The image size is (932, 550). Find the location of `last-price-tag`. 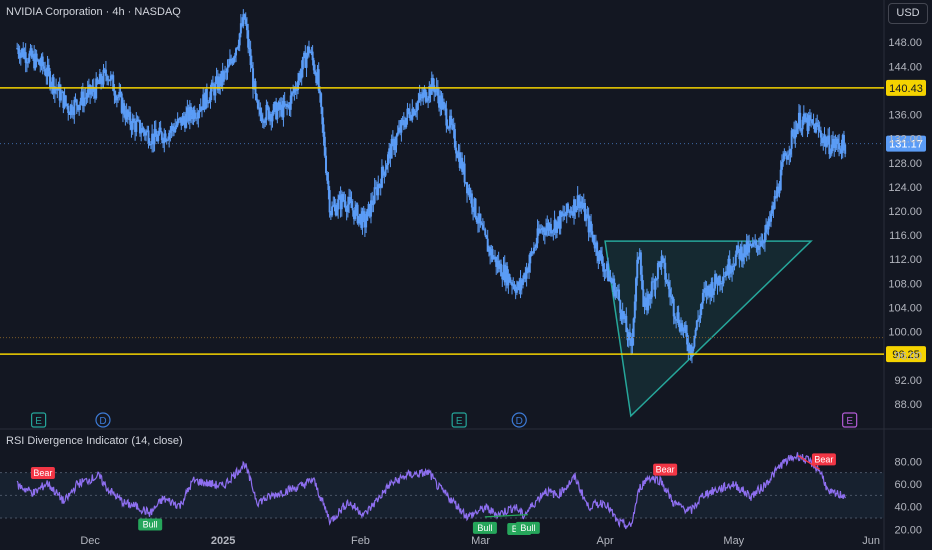

last-price-tag is located at coordinates (906, 143).